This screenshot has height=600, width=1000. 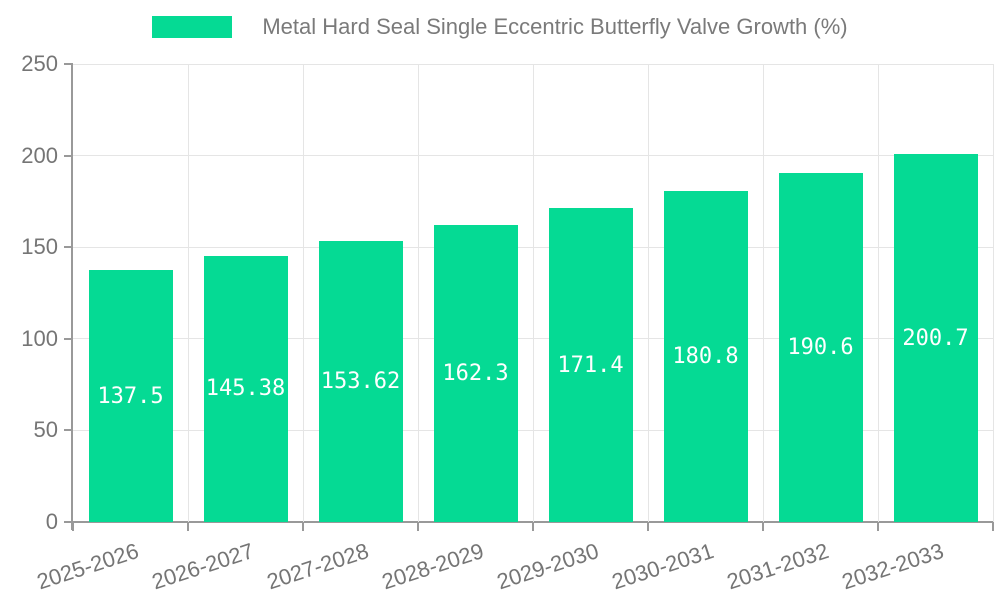 I want to click on bar: 153.62, so click(x=360, y=381).